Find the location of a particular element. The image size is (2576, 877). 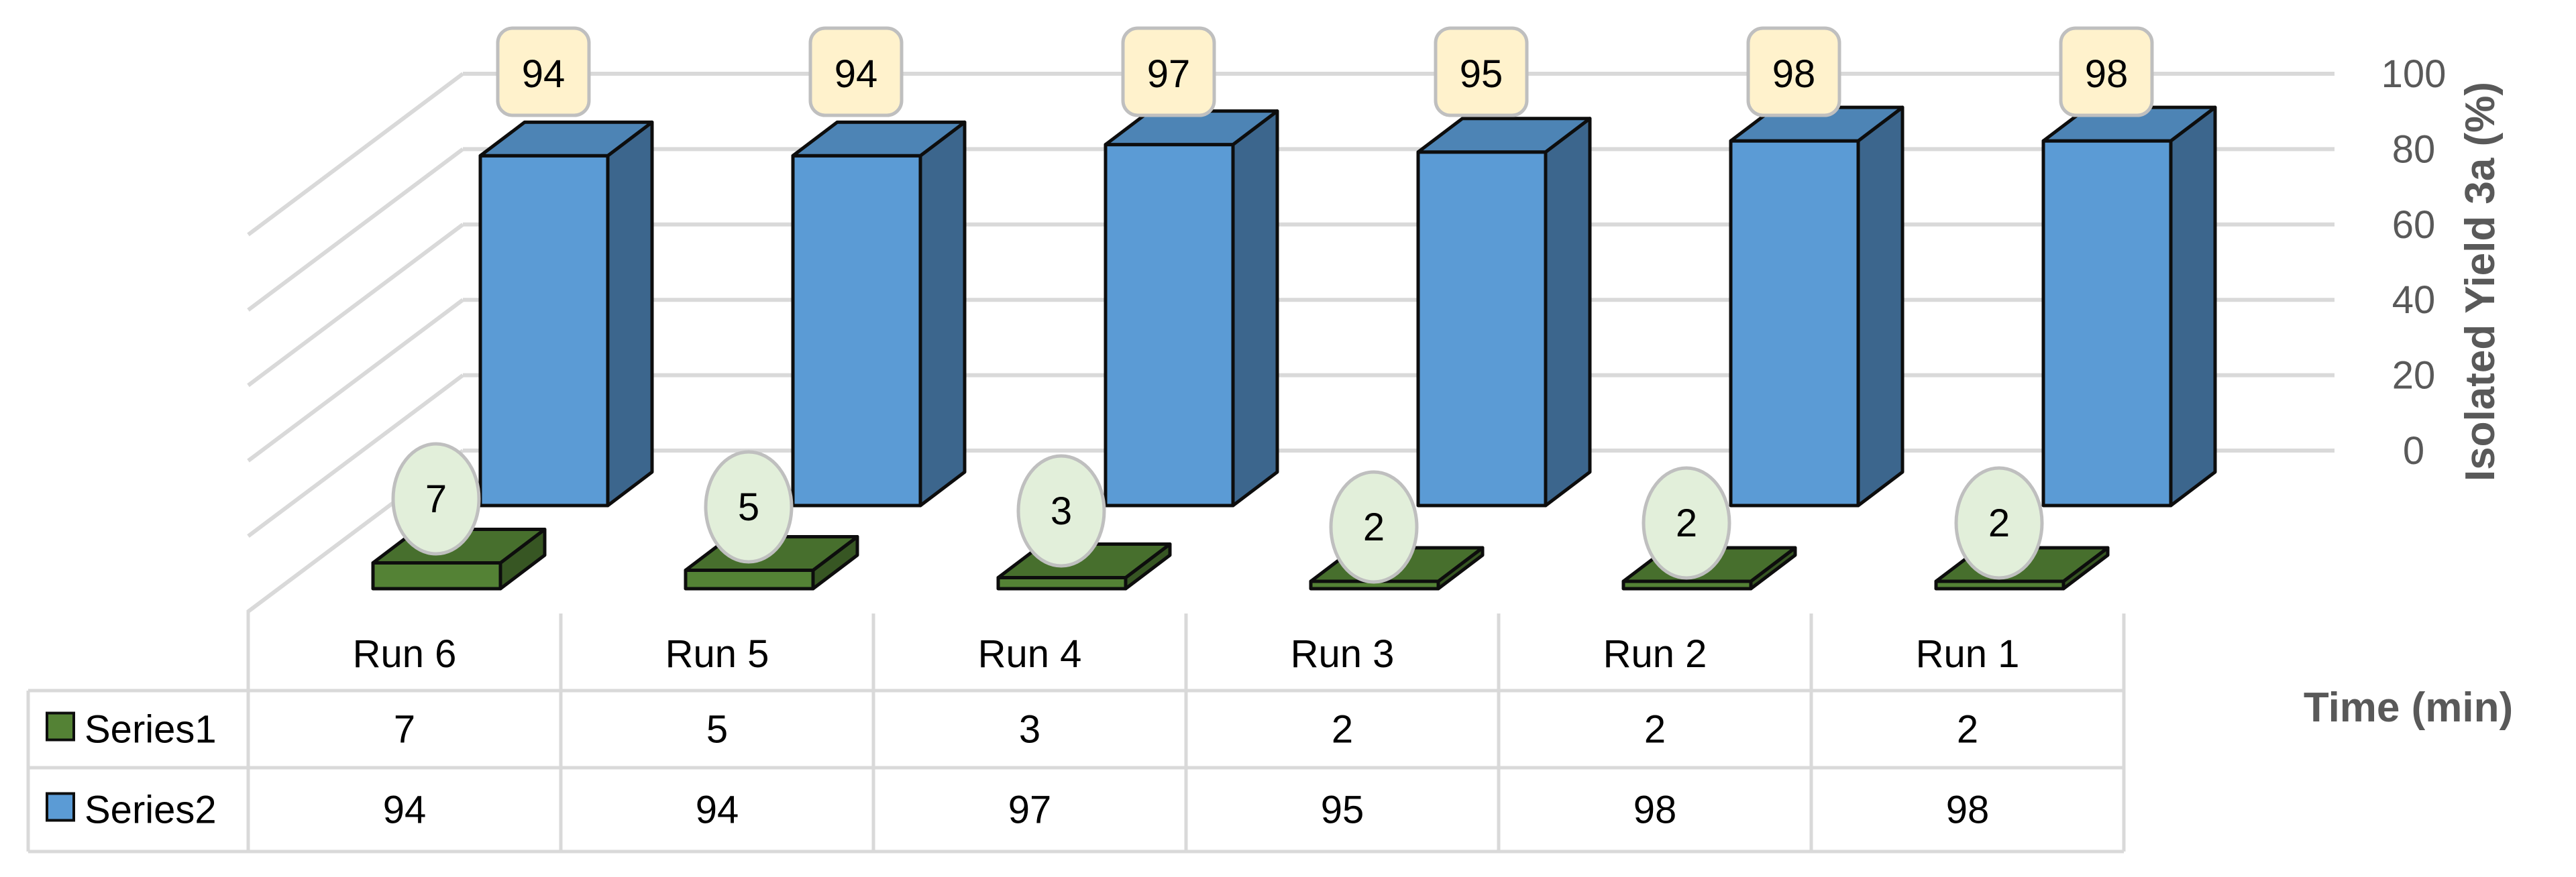

data-label-series1: 7 is located at coordinates (436, 499).